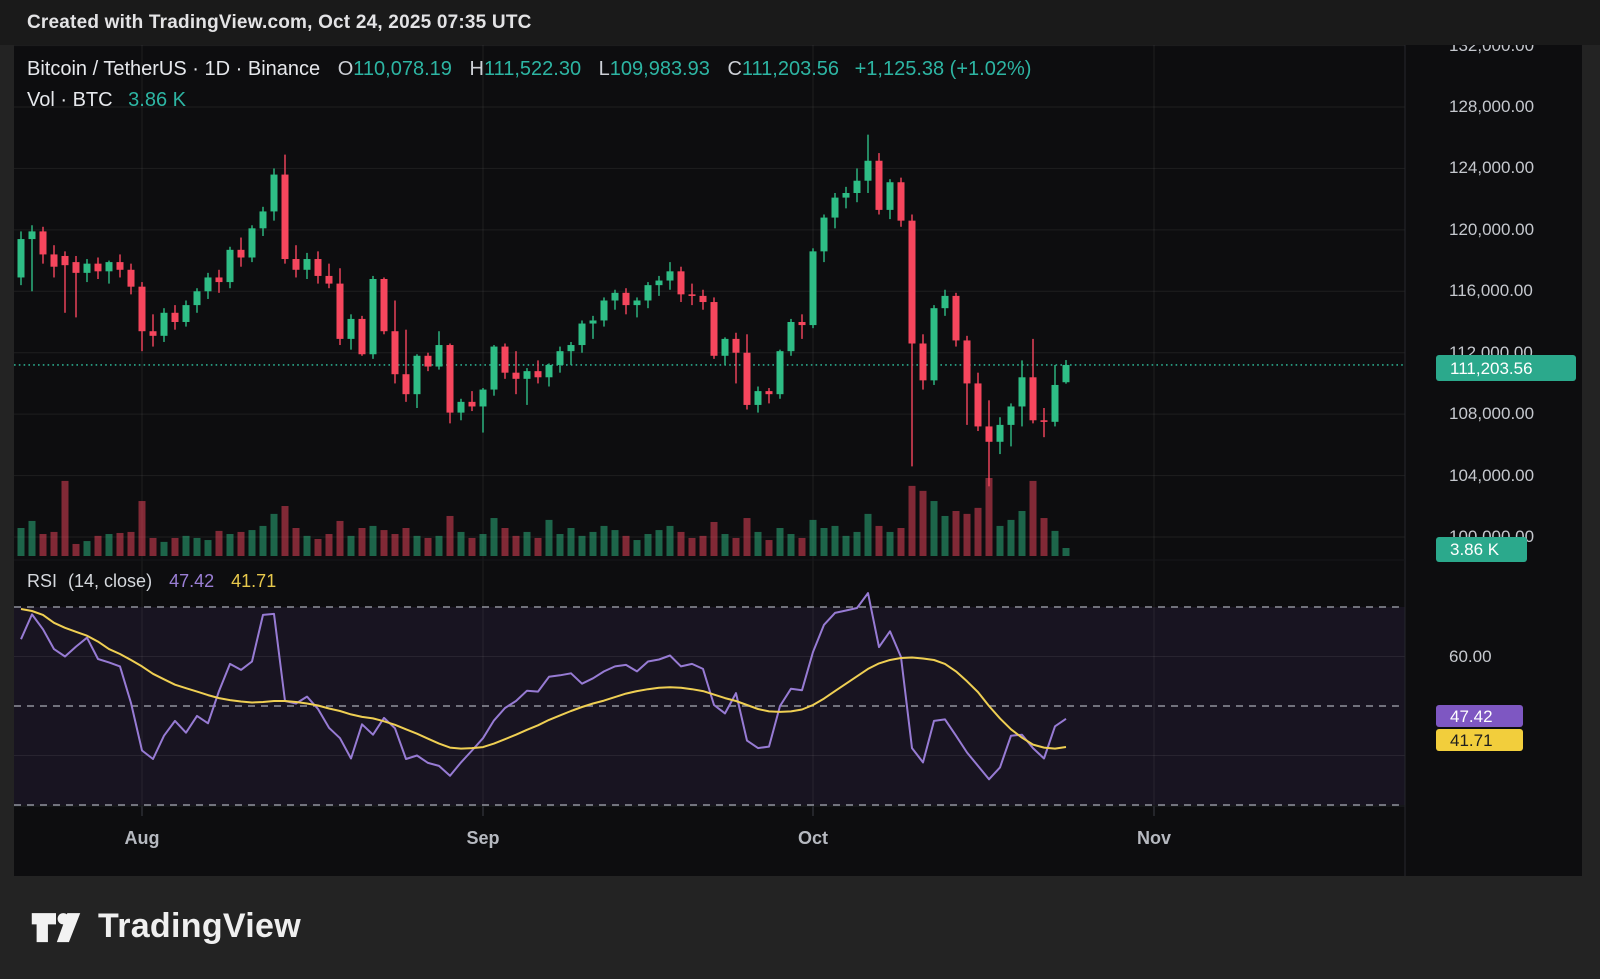 This screenshot has height=979, width=1600. Describe the element at coordinates (142, 838) in the screenshot. I see `time-axis-label-aug: Aug` at that location.